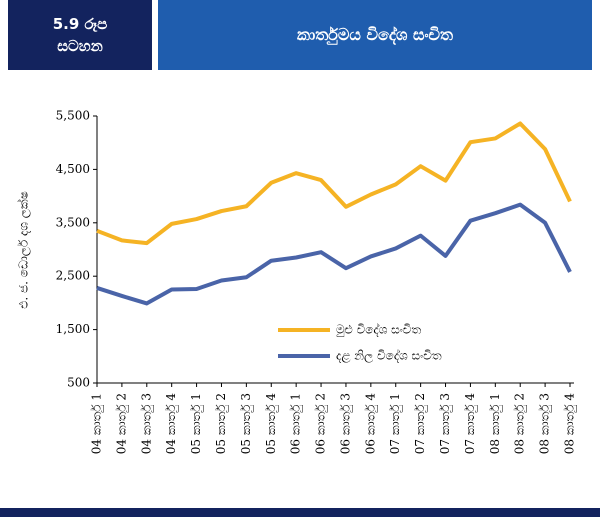  Describe the element at coordinates (80, 46) in the screenshot. I see `badge-word: සටහන` at that location.